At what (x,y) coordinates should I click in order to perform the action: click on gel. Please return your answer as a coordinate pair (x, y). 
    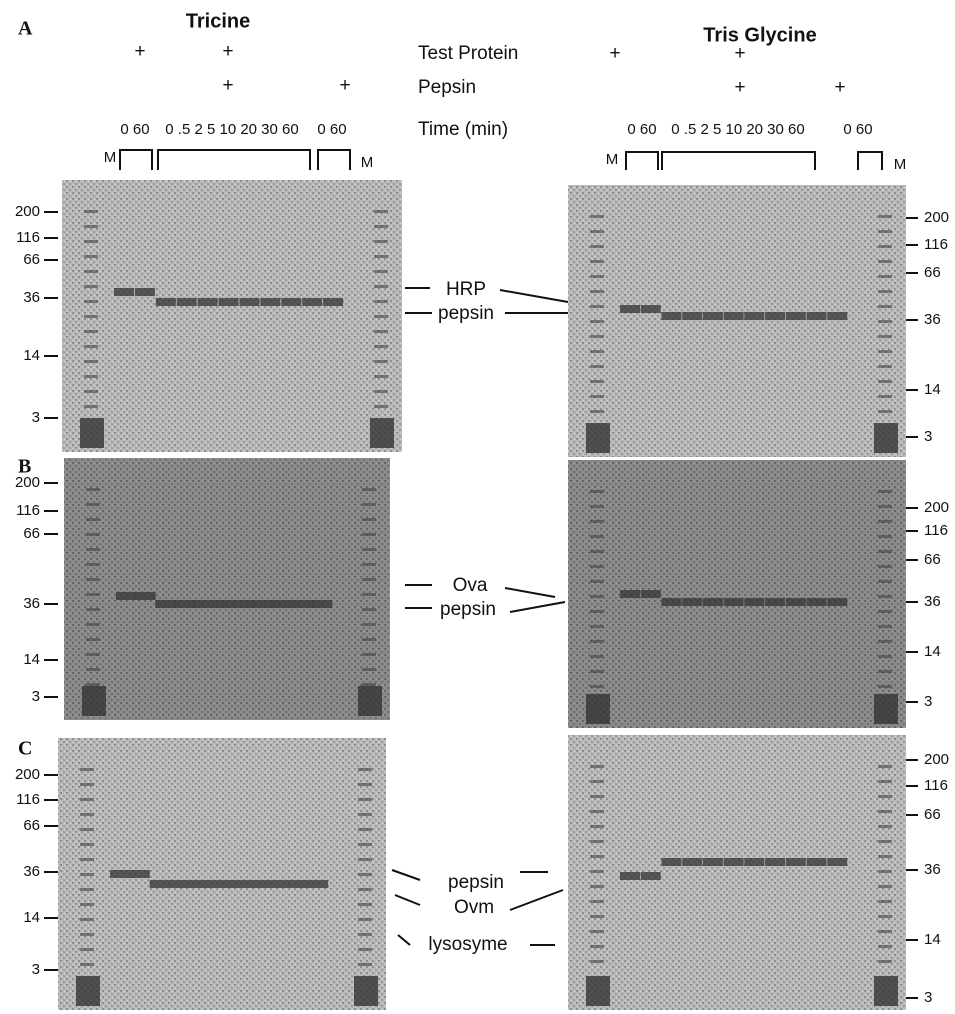
    Looking at the image, I should click on (737, 872).